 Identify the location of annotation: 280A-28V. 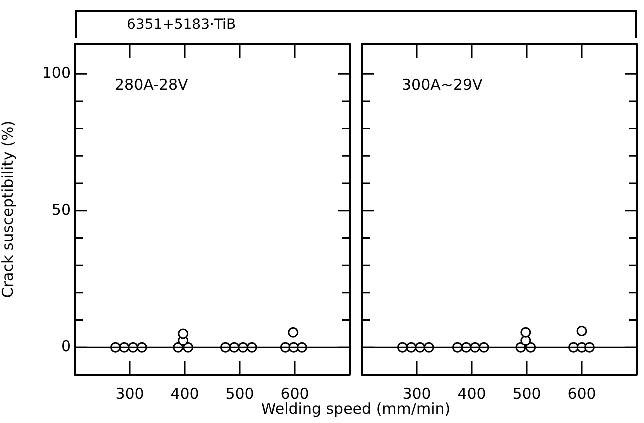
(152, 85).